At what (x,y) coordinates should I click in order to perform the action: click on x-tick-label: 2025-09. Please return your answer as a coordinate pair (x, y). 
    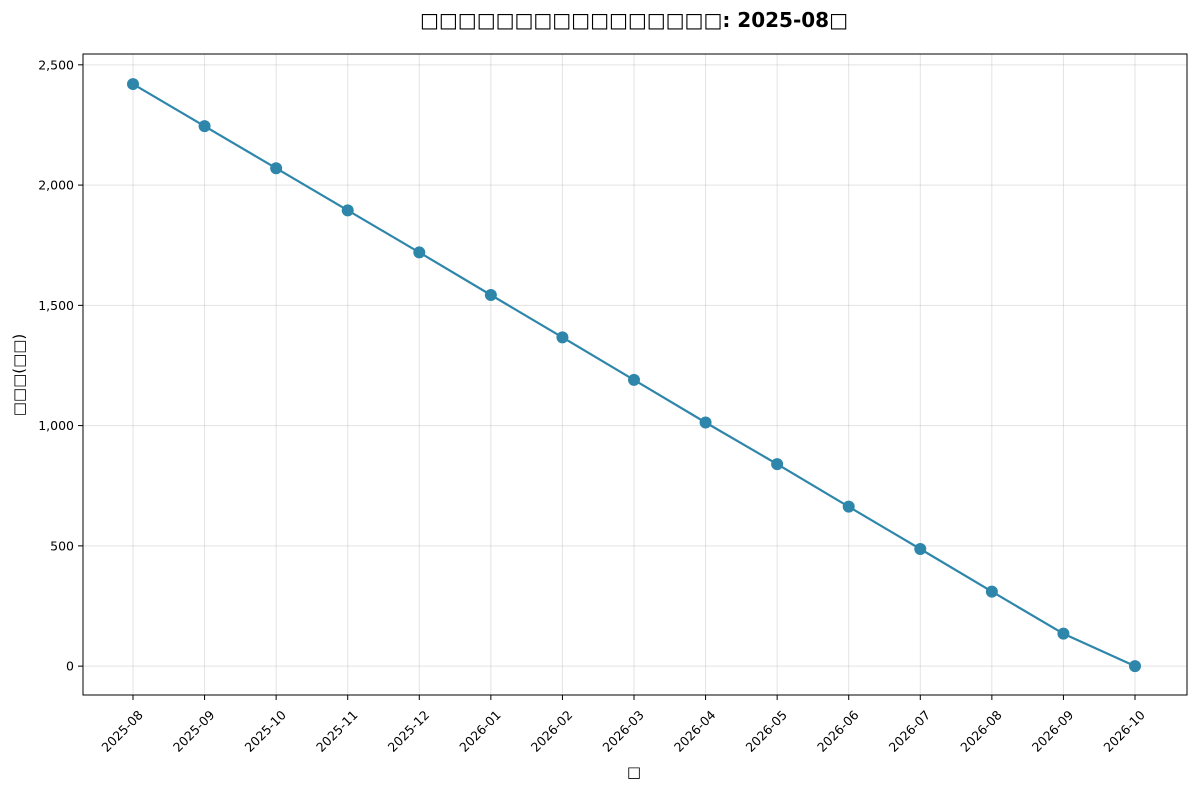
    Looking at the image, I should click on (194, 731).